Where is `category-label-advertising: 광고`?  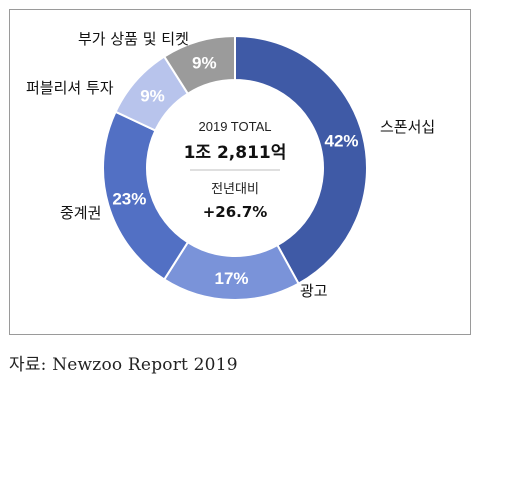
category-label-advertising: 광고 is located at coordinates (314, 291).